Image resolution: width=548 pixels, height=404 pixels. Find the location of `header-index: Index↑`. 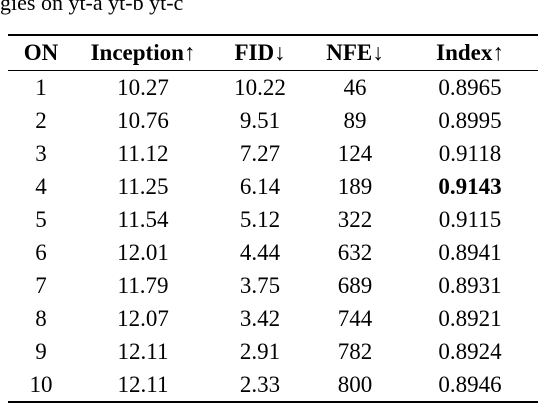

header-index: Index↑ is located at coordinates (470, 52).